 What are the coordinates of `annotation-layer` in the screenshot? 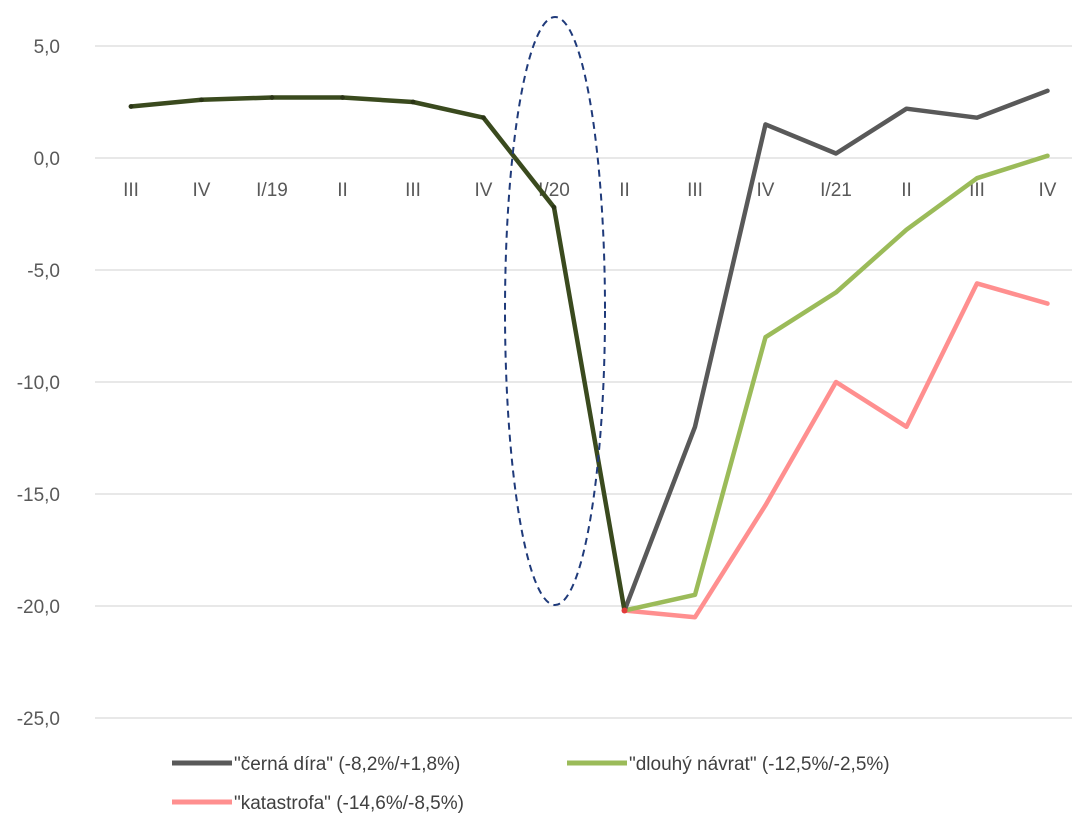 It's located at (555, 311).